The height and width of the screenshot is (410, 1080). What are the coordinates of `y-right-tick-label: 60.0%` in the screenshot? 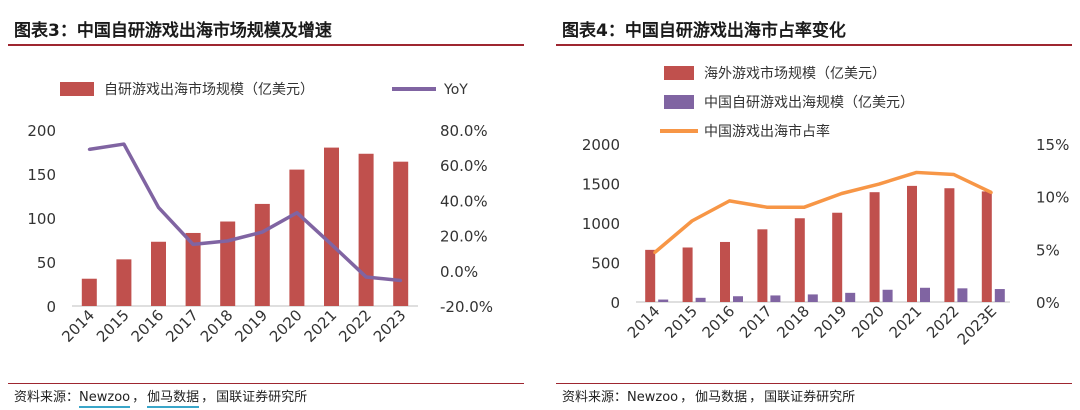 It's located at (464, 166).